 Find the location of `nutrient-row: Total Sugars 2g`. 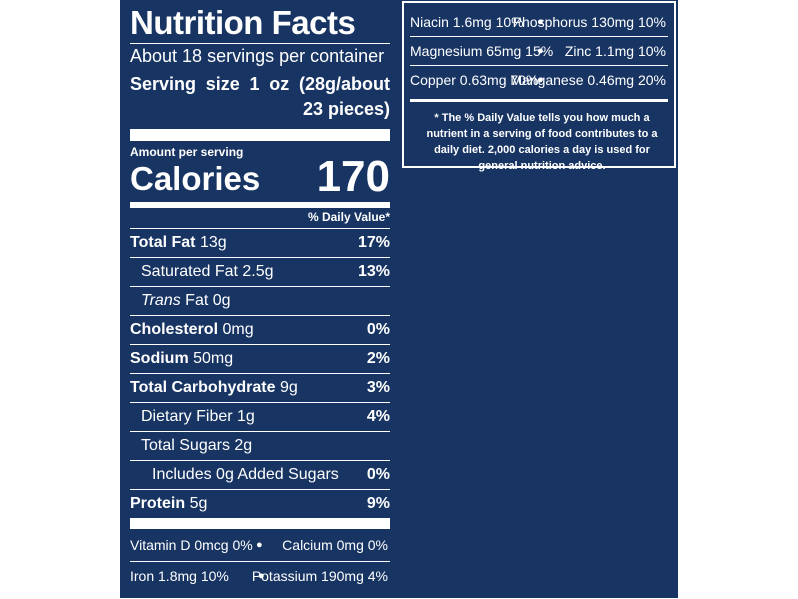

nutrient-row: Total Sugars 2g is located at coordinates (260, 445).